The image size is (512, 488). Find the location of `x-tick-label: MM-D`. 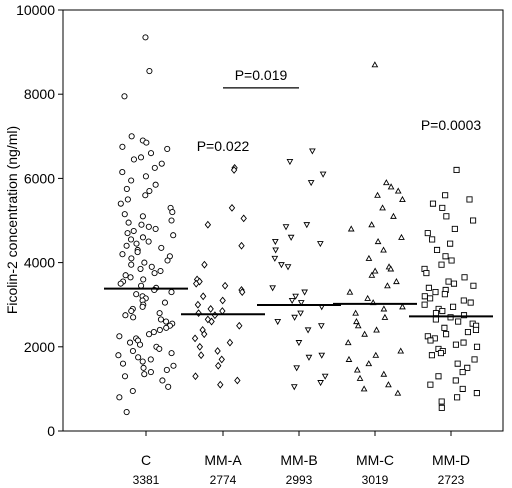

x-tick-label: MM-D is located at coordinates (451, 460).